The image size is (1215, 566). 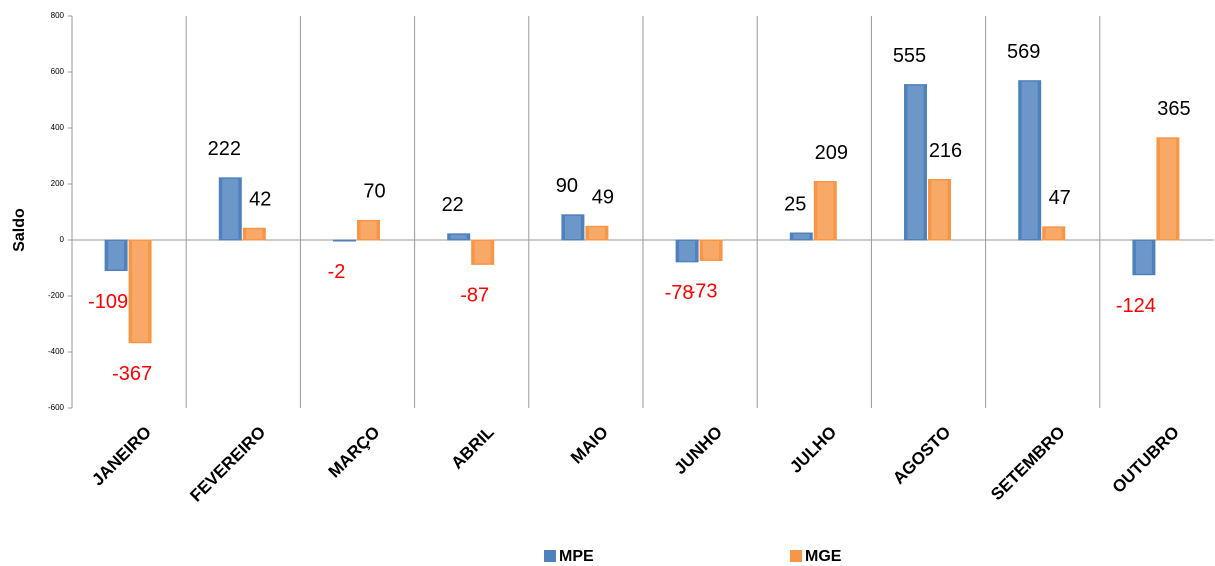 I want to click on value-label: 49, so click(x=603, y=198).